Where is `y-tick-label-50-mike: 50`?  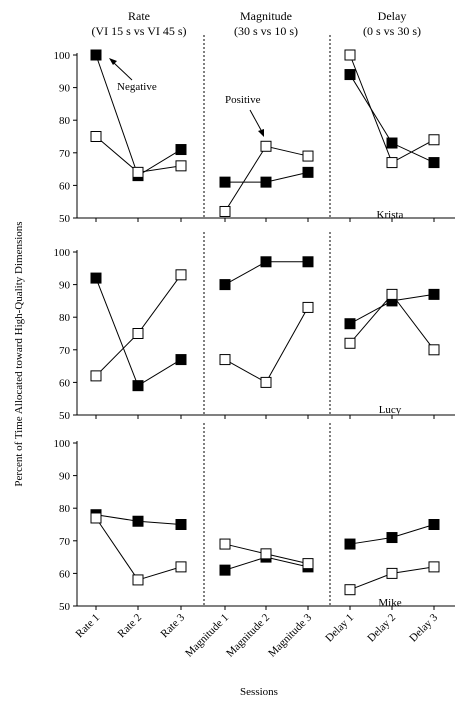
y-tick-label-50-mike: 50 is located at coordinates (65, 607).